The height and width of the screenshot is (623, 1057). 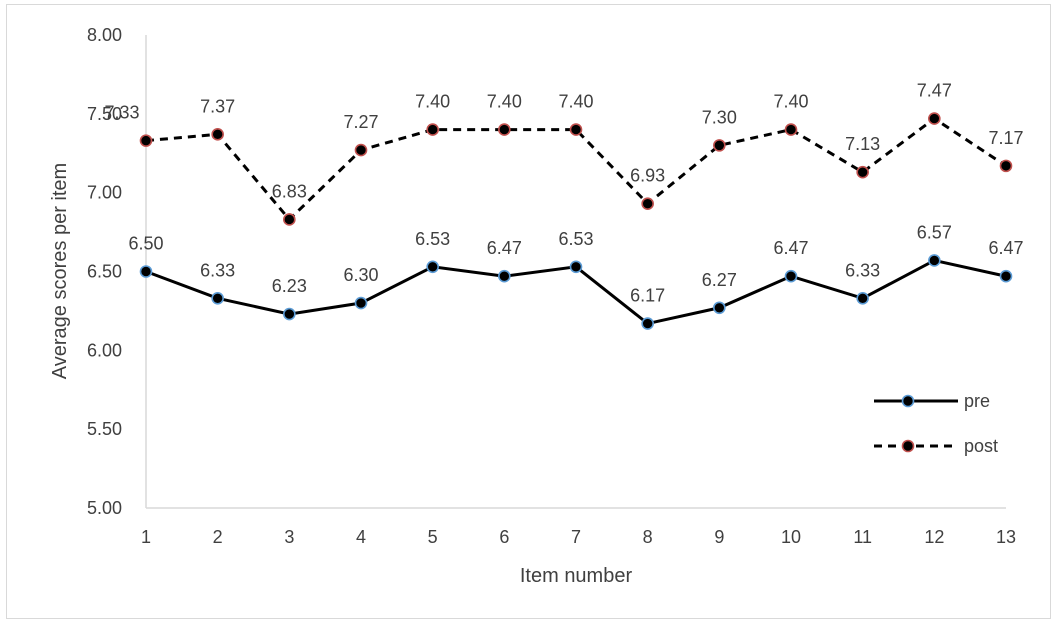 I want to click on x-tick-label: 11, so click(x=862, y=537).